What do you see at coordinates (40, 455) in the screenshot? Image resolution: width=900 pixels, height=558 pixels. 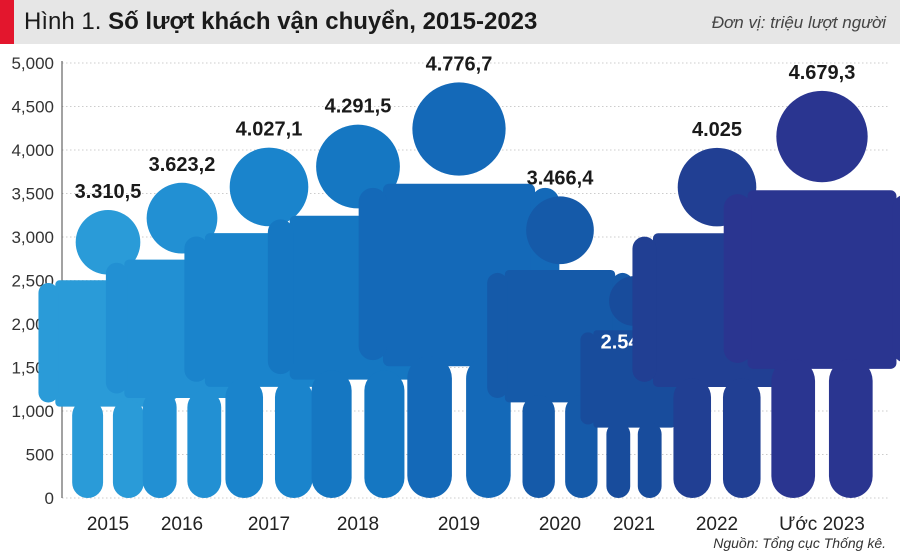 I see `y-tick-label: 500` at bounding box center [40, 455].